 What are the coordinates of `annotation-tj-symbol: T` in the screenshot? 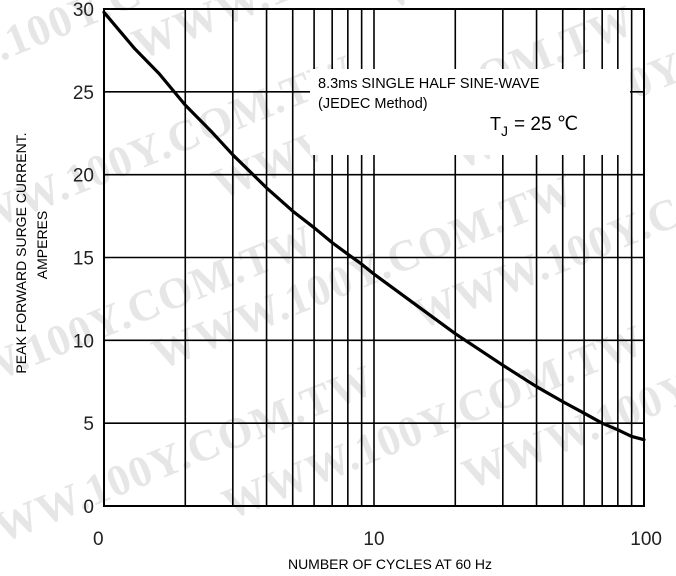 It's located at (495, 124).